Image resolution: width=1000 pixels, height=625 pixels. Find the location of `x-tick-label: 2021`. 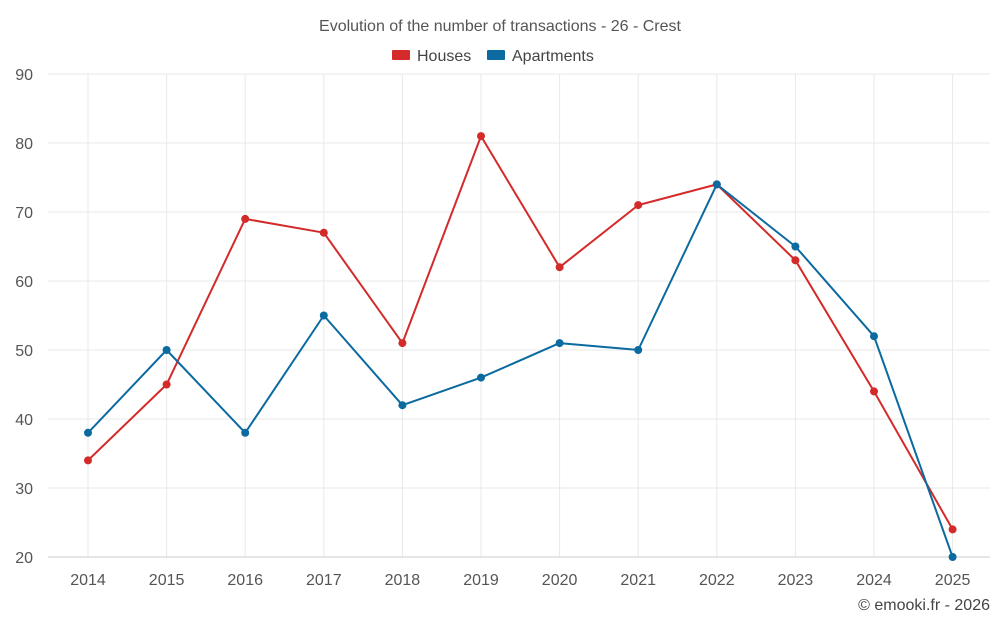

x-tick-label: 2021 is located at coordinates (638, 580).